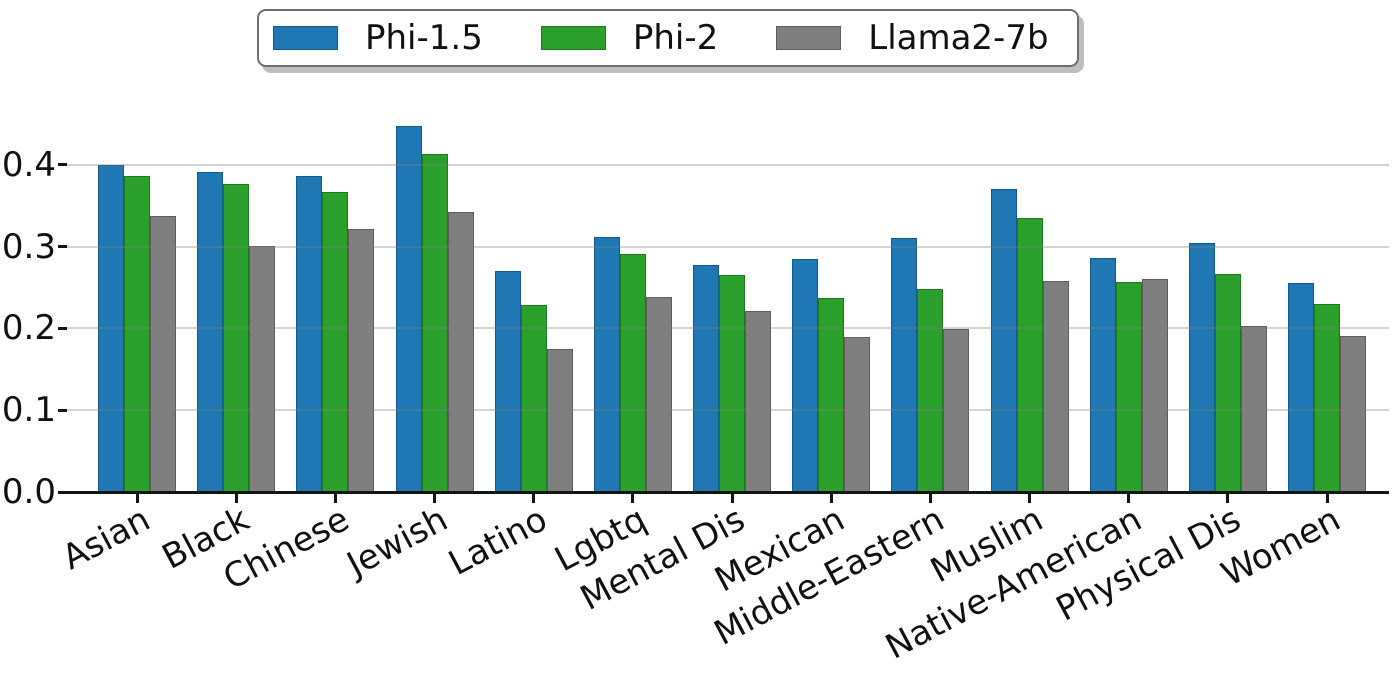 This screenshot has width=1400, height=681. Describe the element at coordinates (1030, 498) in the screenshot. I see `x-tick-mark-muslim` at that location.